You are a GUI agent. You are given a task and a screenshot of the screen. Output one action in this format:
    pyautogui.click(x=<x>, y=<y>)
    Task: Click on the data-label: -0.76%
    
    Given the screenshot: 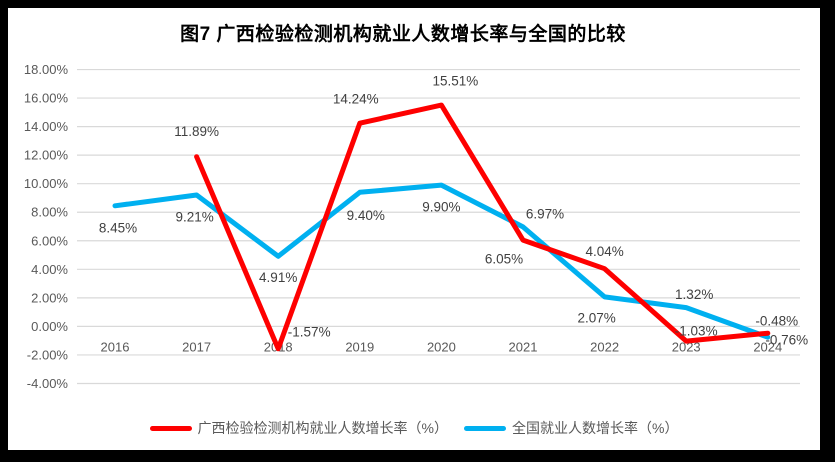 What is the action you would take?
    pyautogui.click(x=786, y=340)
    